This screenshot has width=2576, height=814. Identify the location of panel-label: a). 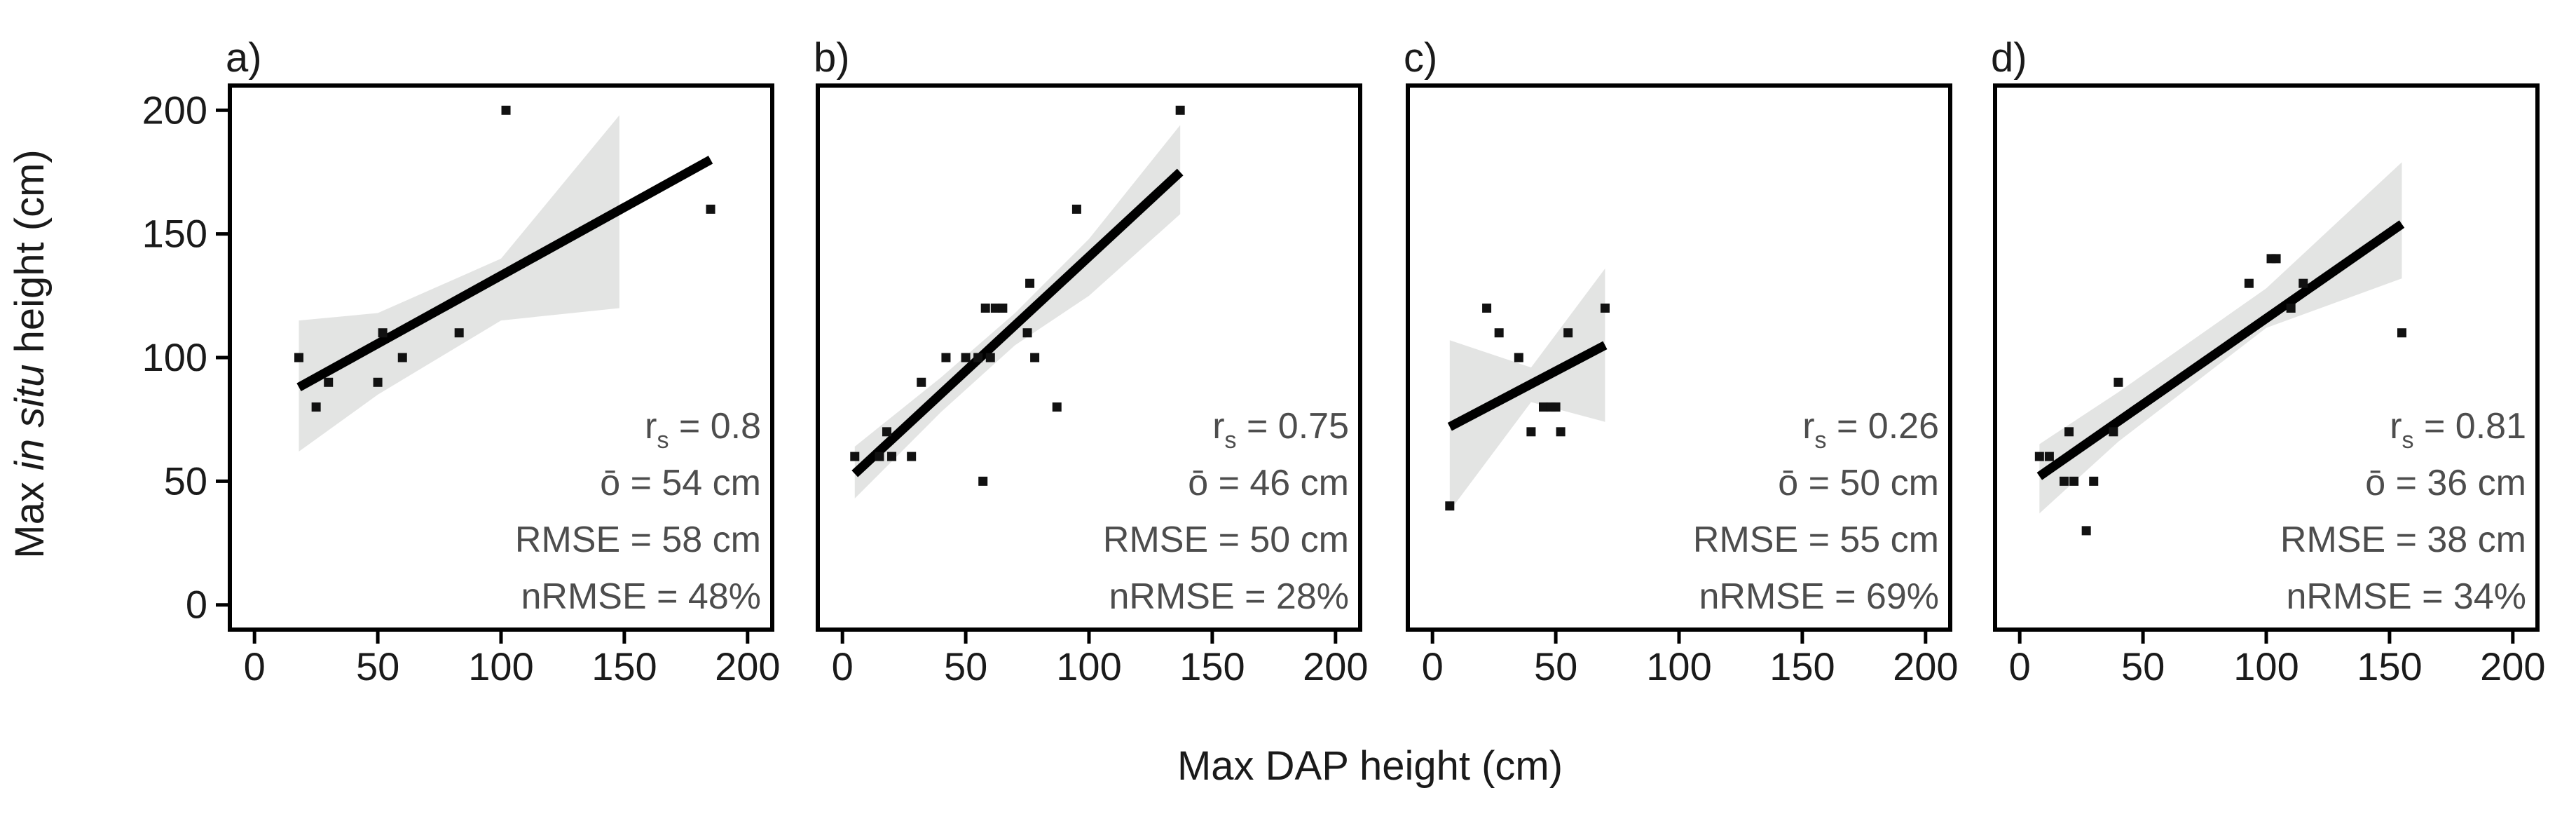
(244, 58).